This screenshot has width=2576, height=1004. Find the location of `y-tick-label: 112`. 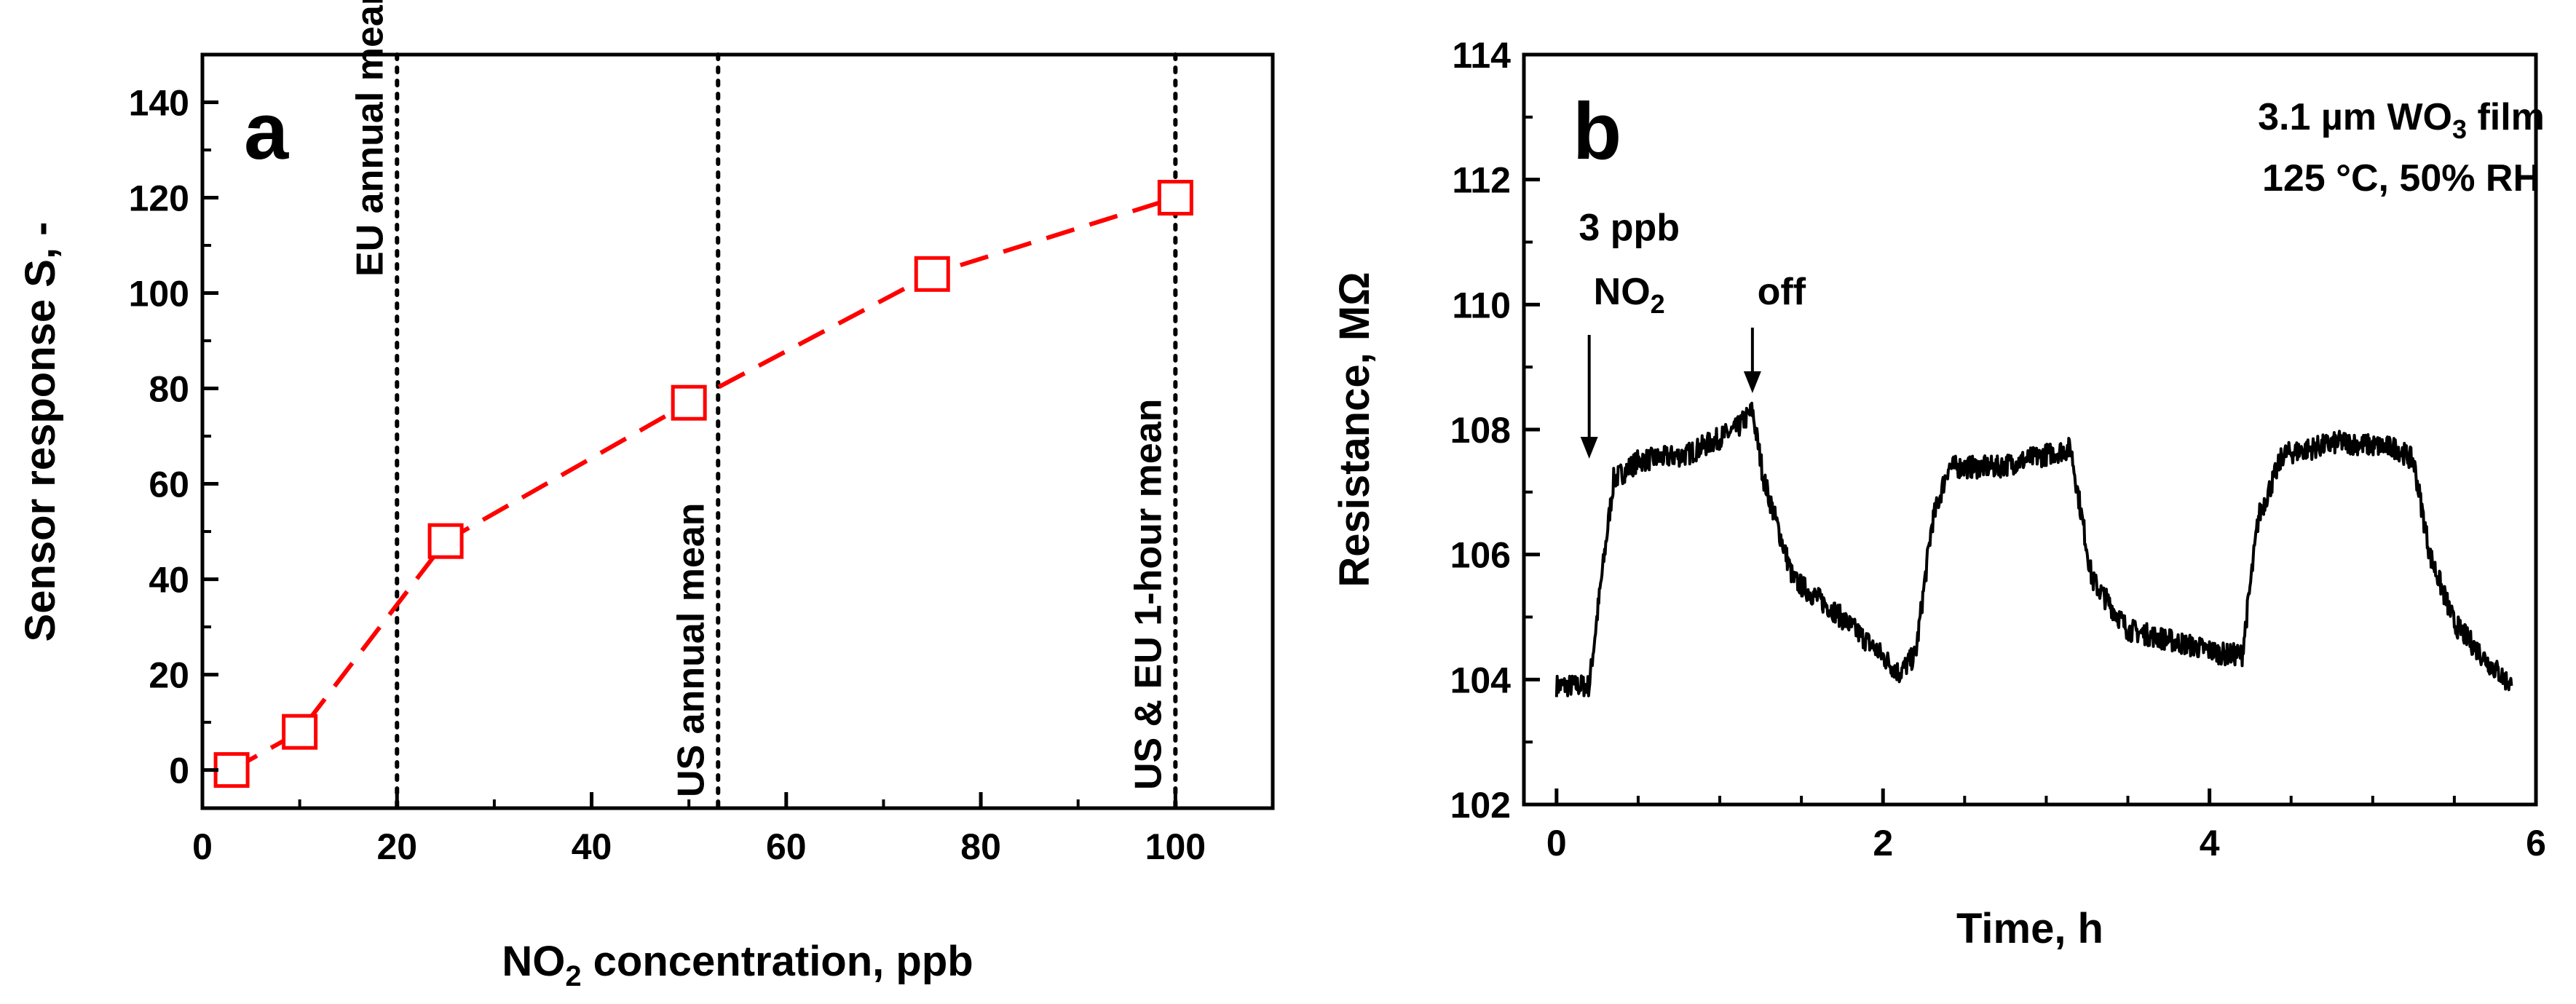

y-tick-label: 112 is located at coordinates (1481, 180).